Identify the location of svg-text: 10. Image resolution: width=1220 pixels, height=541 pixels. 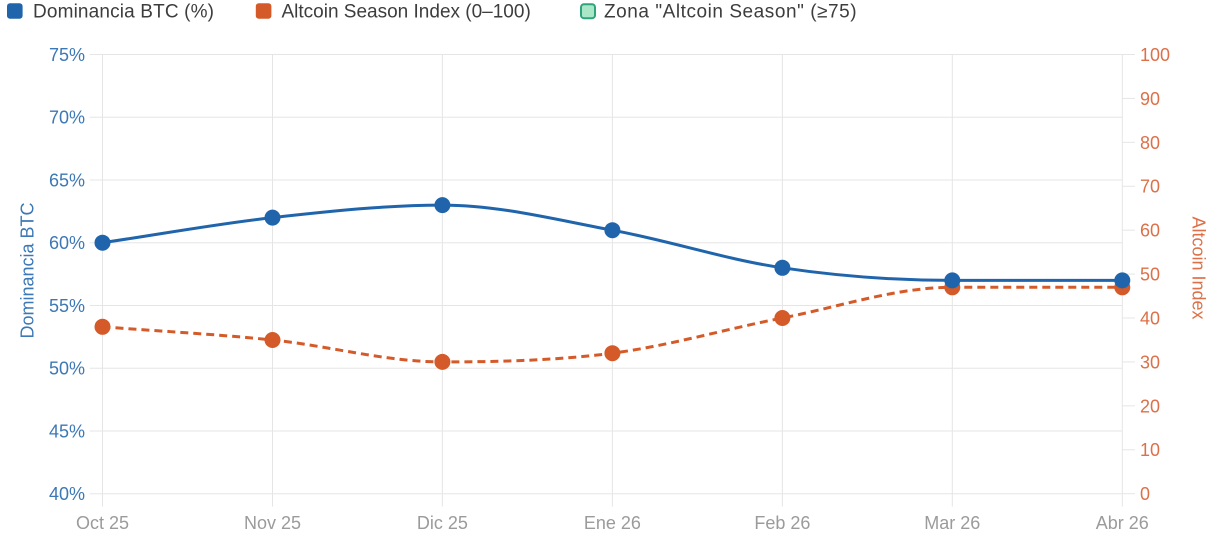
(1150, 450).